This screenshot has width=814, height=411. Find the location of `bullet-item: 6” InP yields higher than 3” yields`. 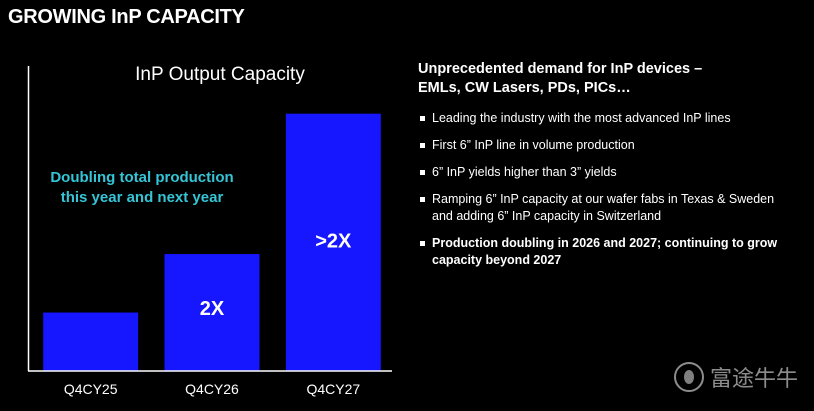

bullet-item: 6” InP yields higher than 3” yields is located at coordinates (608, 172).